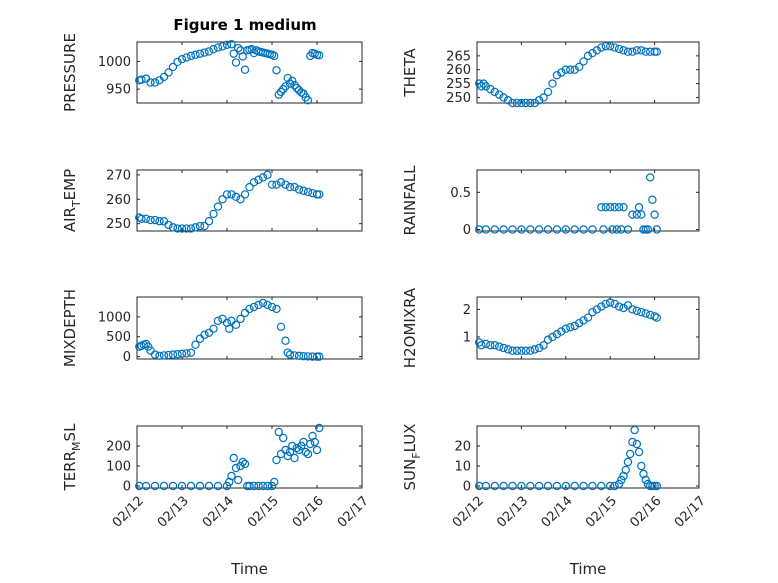  What do you see at coordinates (118, 447) in the screenshot?
I see `y-tick-label: 200` at bounding box center [118, 447].